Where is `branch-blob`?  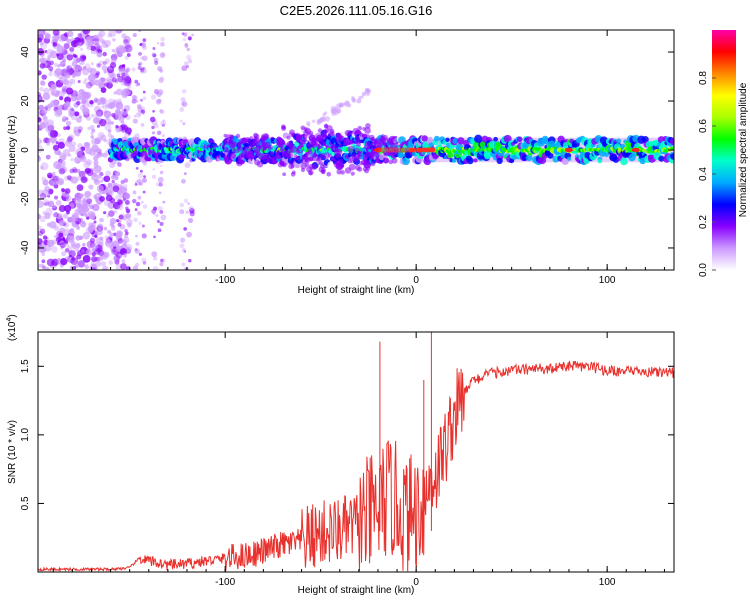 branch-blob is located at coordinates (367, 91).